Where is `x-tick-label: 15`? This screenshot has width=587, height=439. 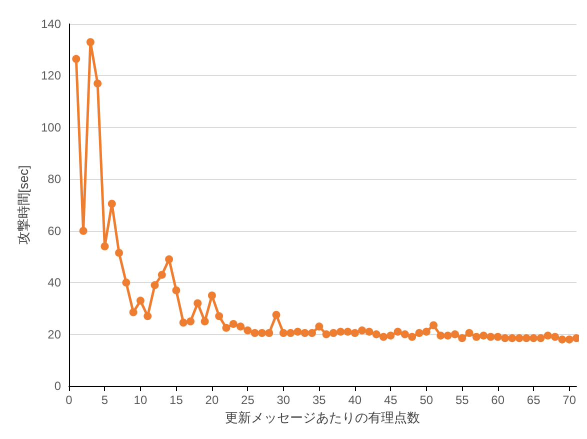 x-tick-label: 15 is located at coordinates (177, 400).